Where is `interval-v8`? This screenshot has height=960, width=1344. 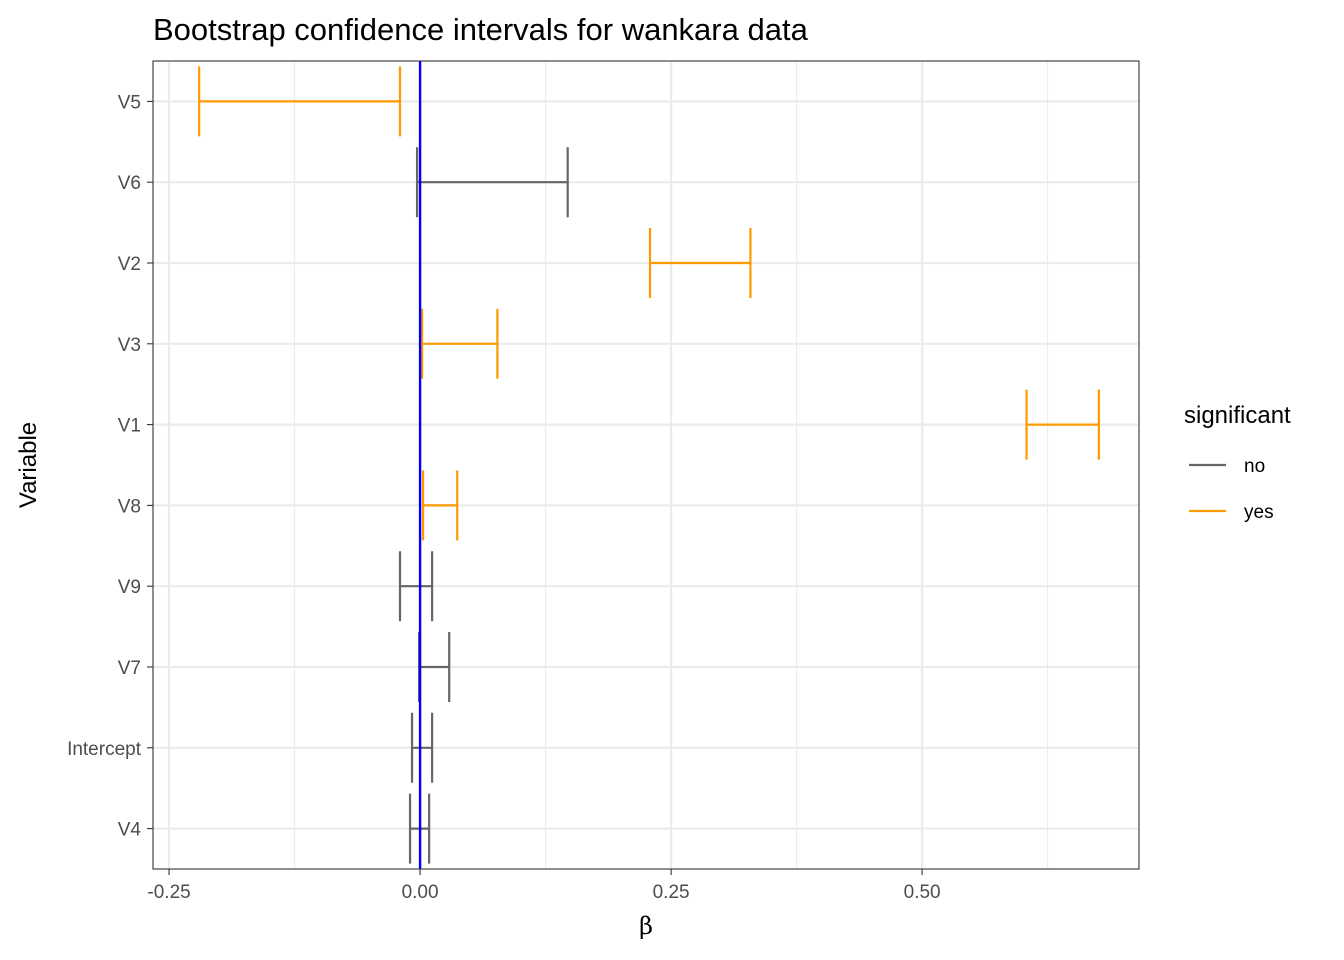
interval-v8 is located at coordinates (440, 505).